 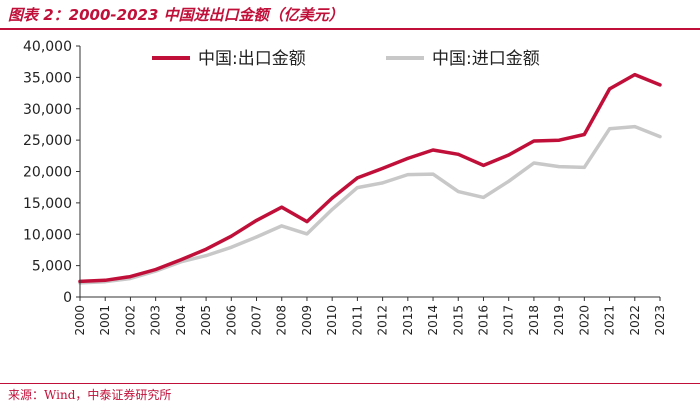 I want to click on x-tick-label: 2015, so click(x=458, y=320).